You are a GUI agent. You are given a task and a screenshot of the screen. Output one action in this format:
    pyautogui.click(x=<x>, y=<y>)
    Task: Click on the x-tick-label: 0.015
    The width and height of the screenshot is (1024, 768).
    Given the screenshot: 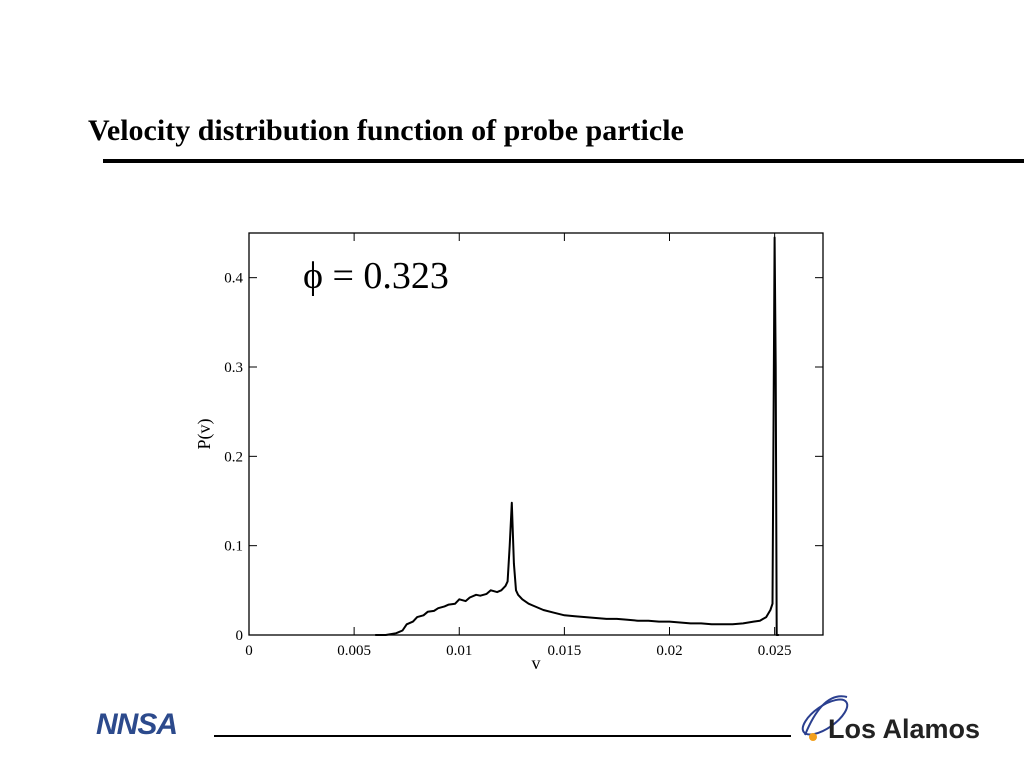 What is the action you would take?
    pyautogui.click(x=565, y=651)
    